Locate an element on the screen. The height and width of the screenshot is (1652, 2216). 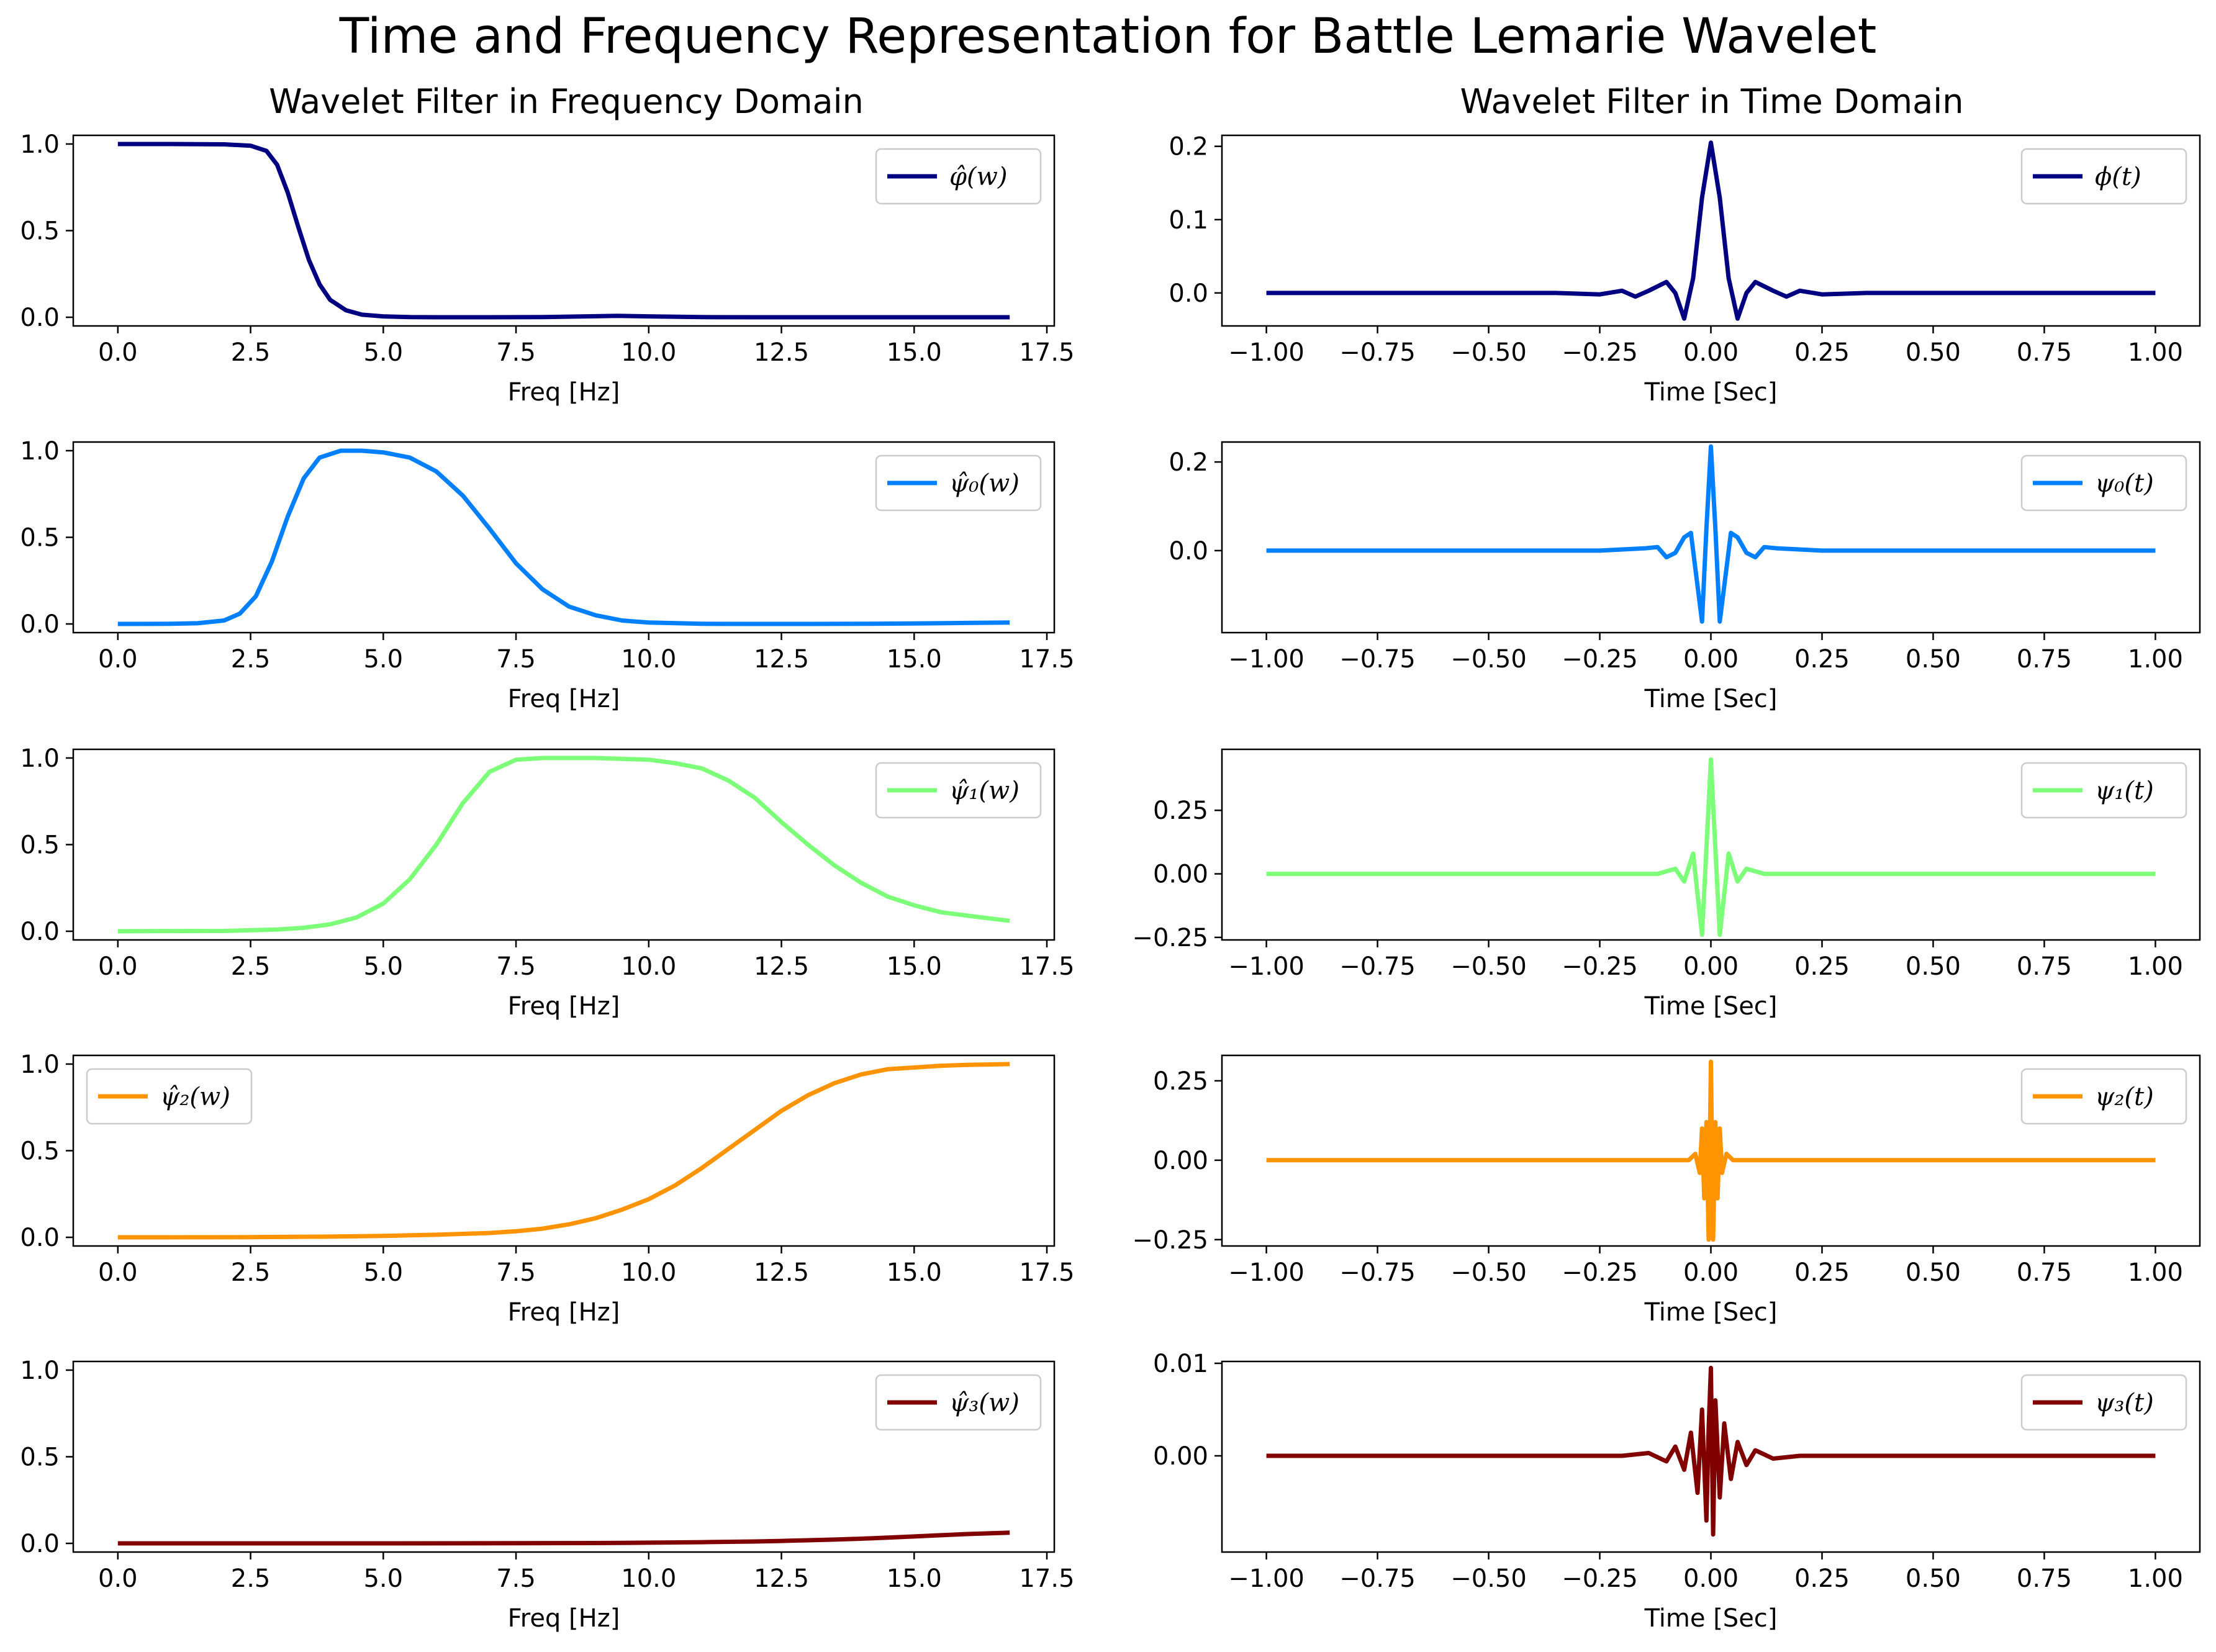
y-tick-label: 0.25 is located at coordinates (1180, 1081).